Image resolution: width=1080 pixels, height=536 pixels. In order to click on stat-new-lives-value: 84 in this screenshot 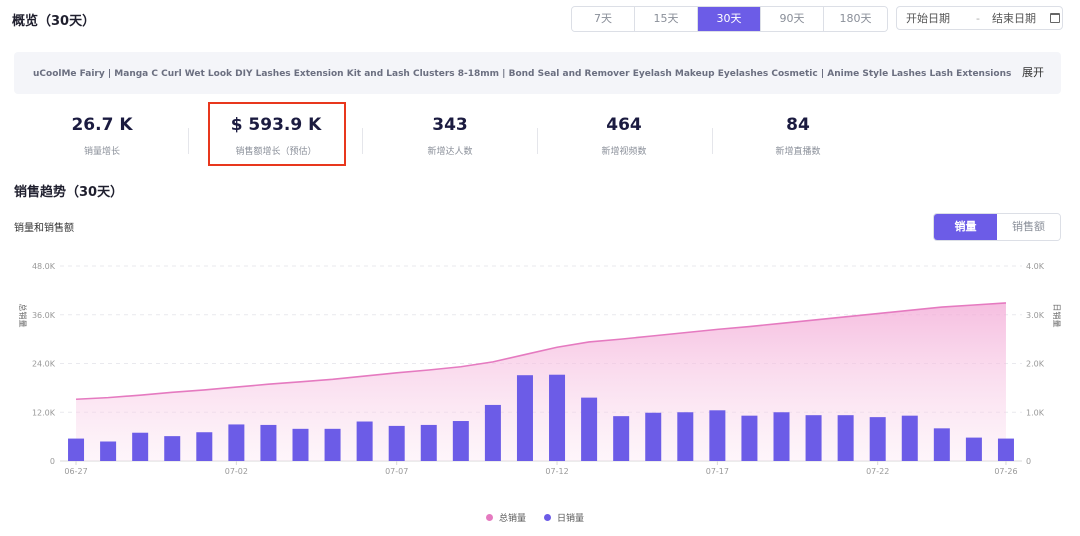, I will do `click(798, 125)`.